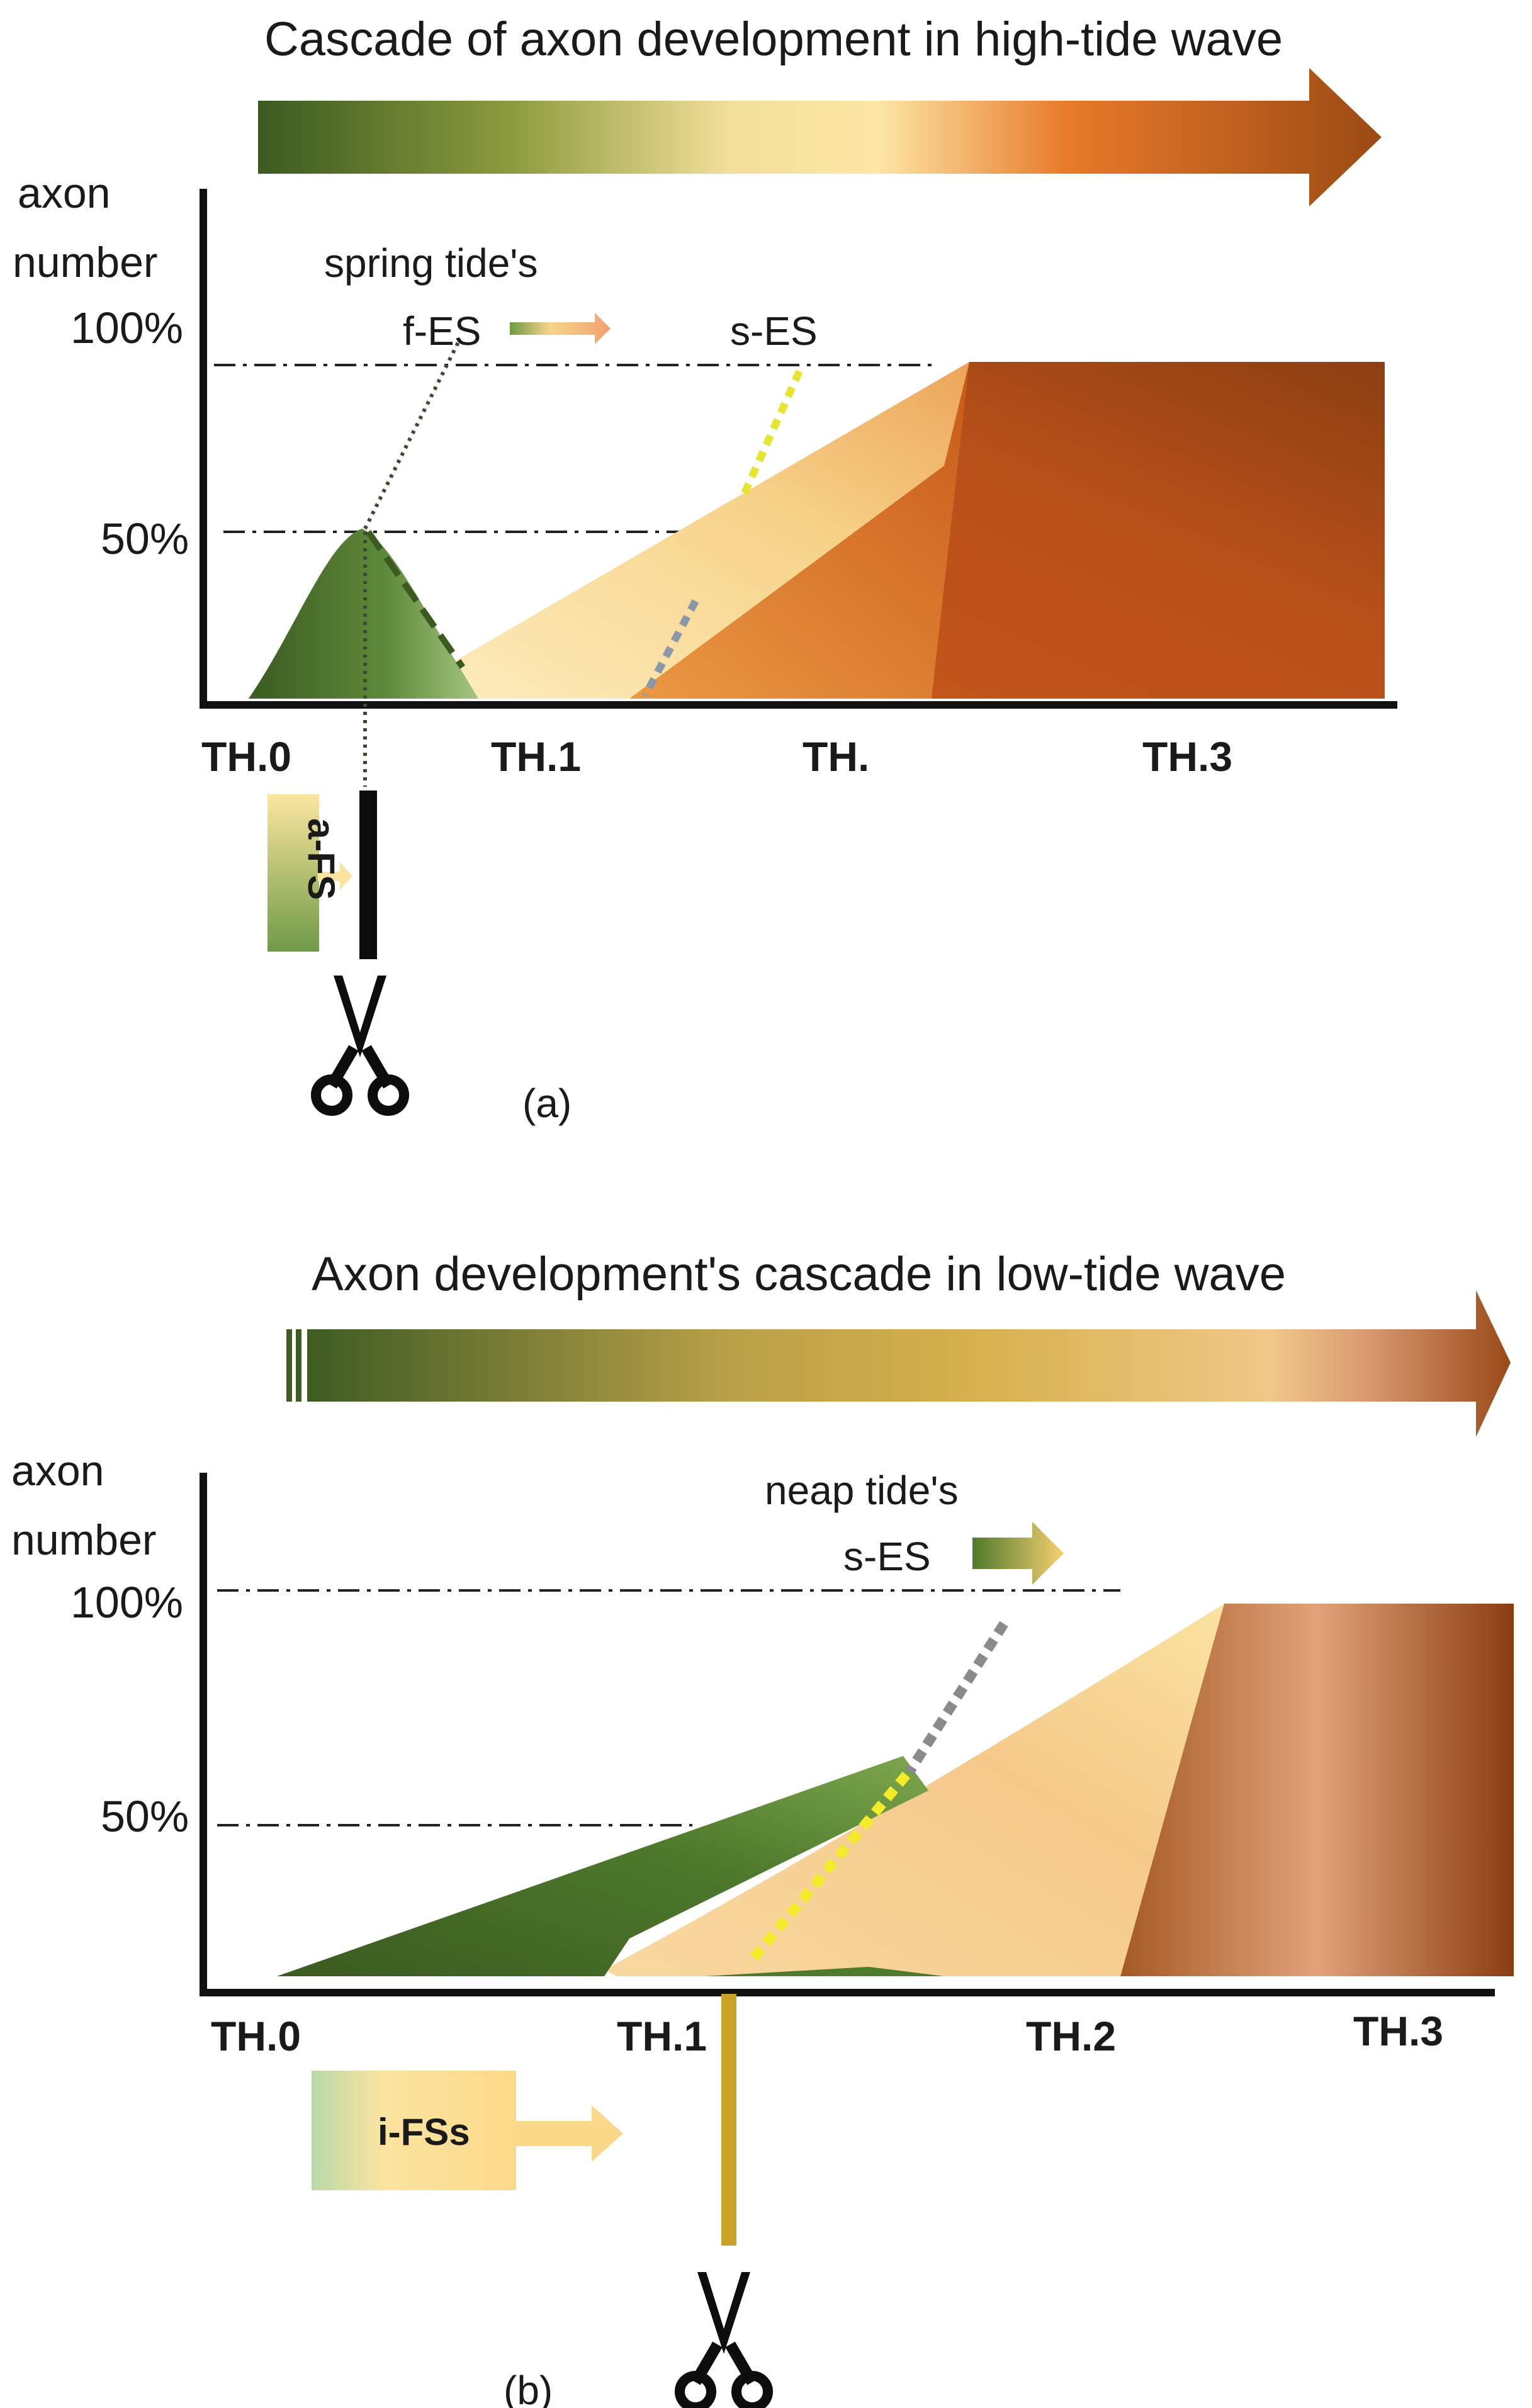 Image resolution: width=1532 pixels, height=2408 pixels. Describe the element at coordinates (85, 262) in the screenshot. I see `panel-a-y-label-2: number` at that location.